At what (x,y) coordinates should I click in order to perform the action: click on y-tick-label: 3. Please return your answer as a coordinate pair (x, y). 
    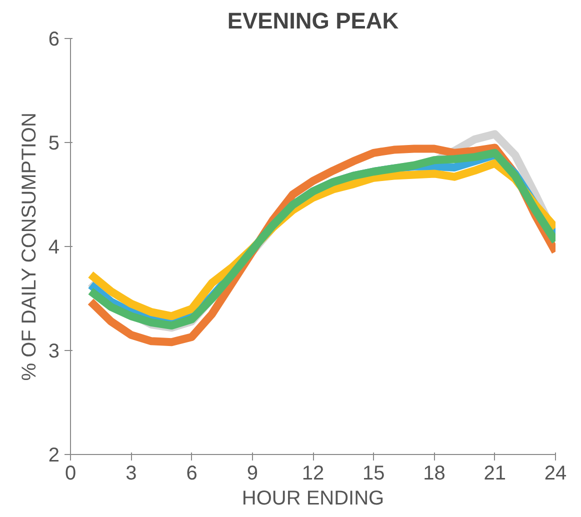
    Looking at the image, I should click on (54, 351).